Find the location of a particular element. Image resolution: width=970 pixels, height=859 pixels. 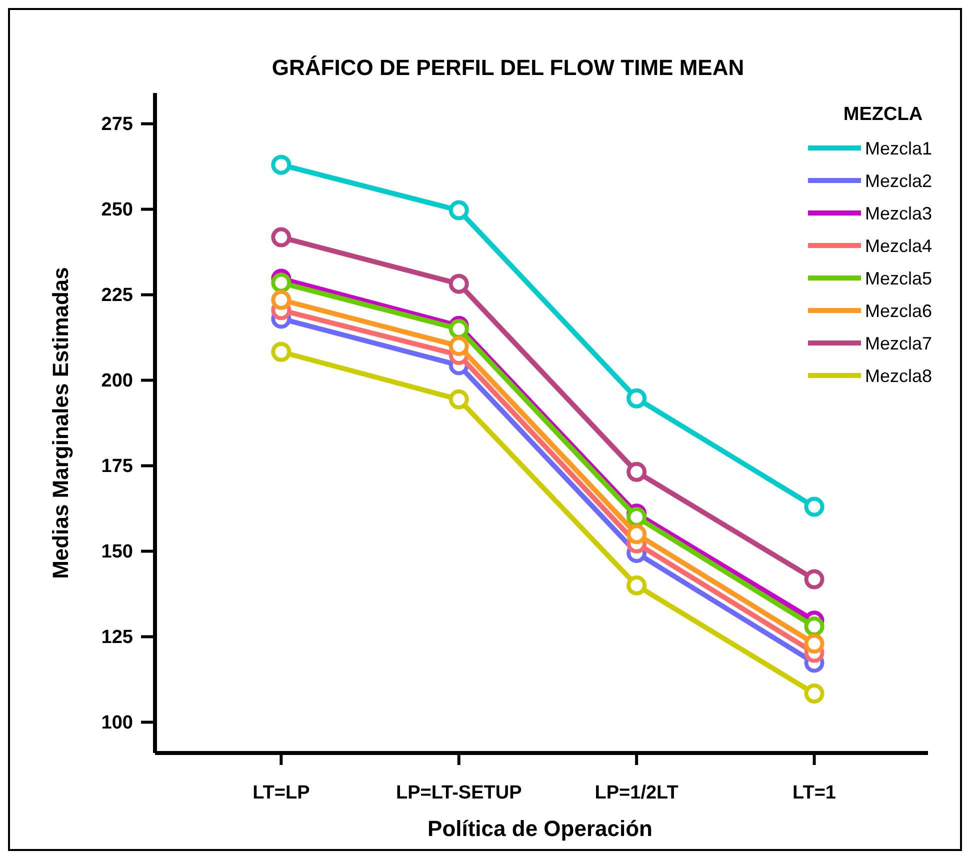

y-tick-label: 150 is located at coordinates (117, 551).